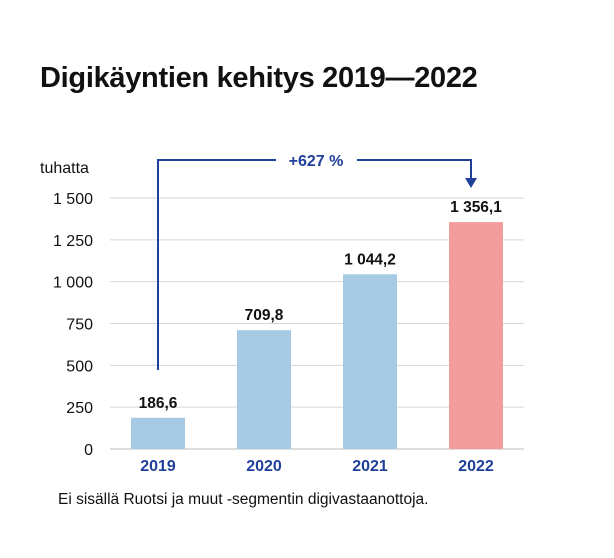 This screenshot has height=558, width=614. I want to click on bar-2019, so click(158, 433).